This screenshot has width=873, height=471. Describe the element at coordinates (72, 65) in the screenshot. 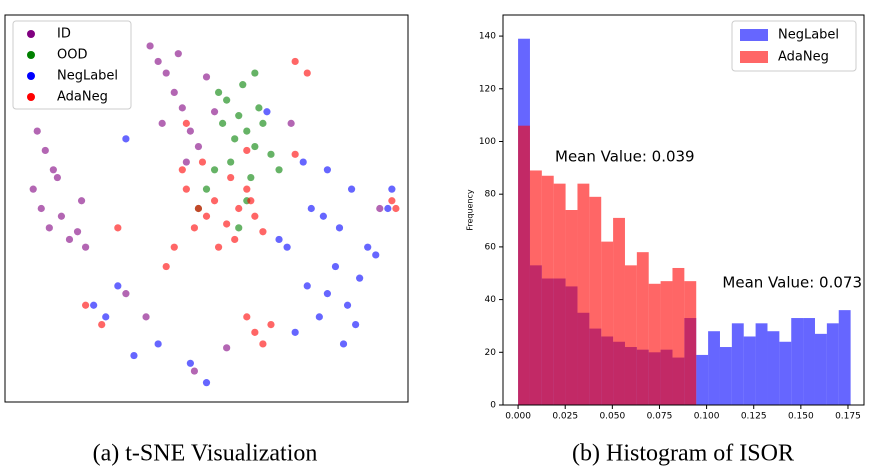

I see `legend-box` at that location.